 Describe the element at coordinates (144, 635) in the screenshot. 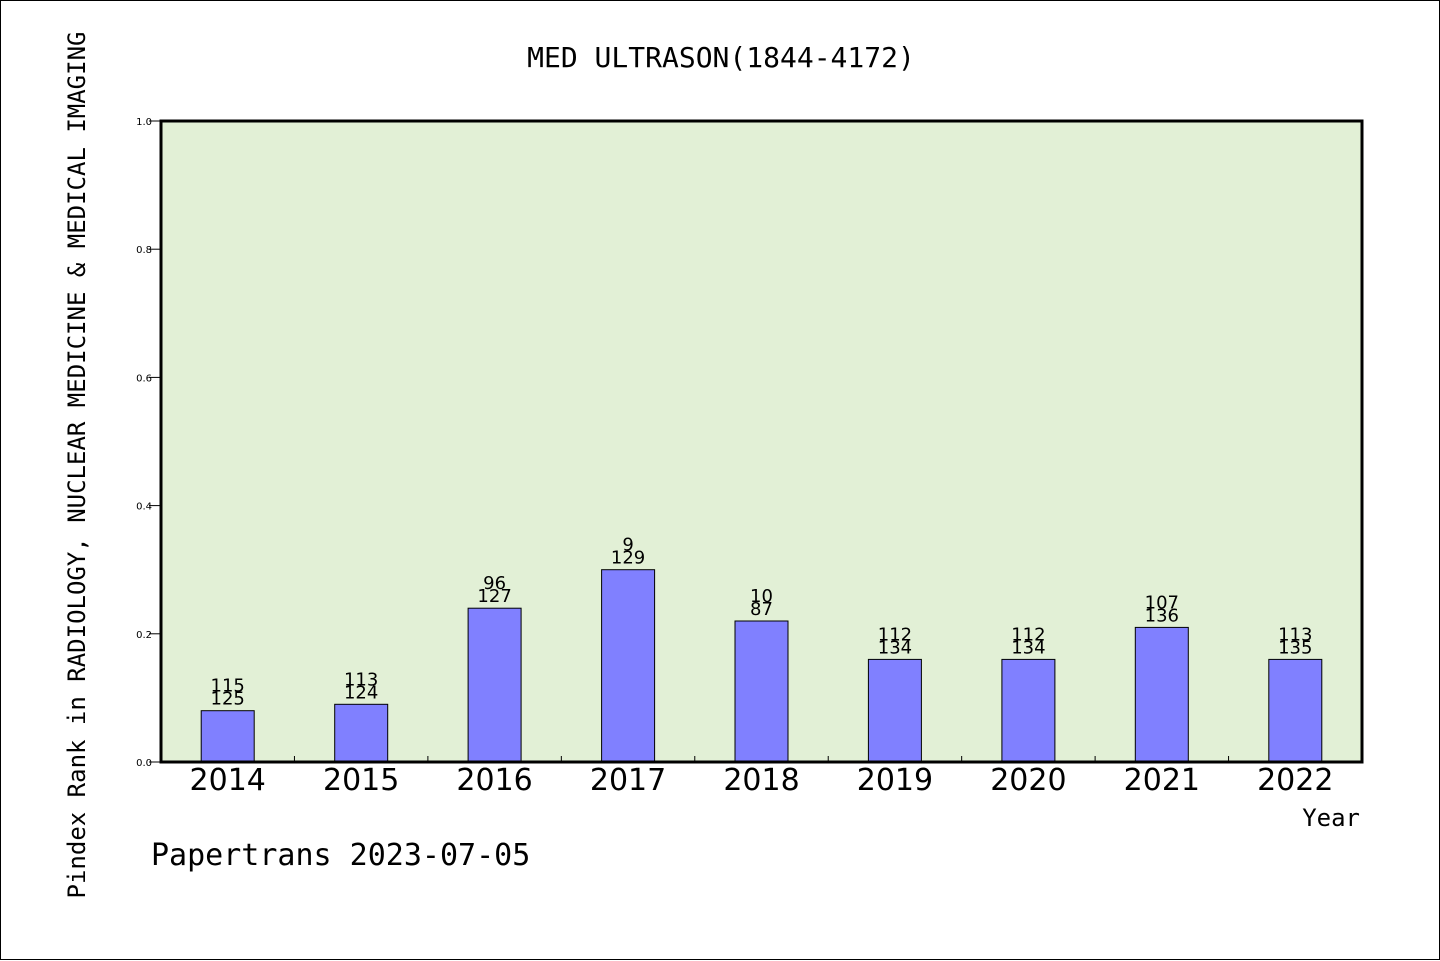

I see `y-tick-label-0.2: 0.2` at that location.